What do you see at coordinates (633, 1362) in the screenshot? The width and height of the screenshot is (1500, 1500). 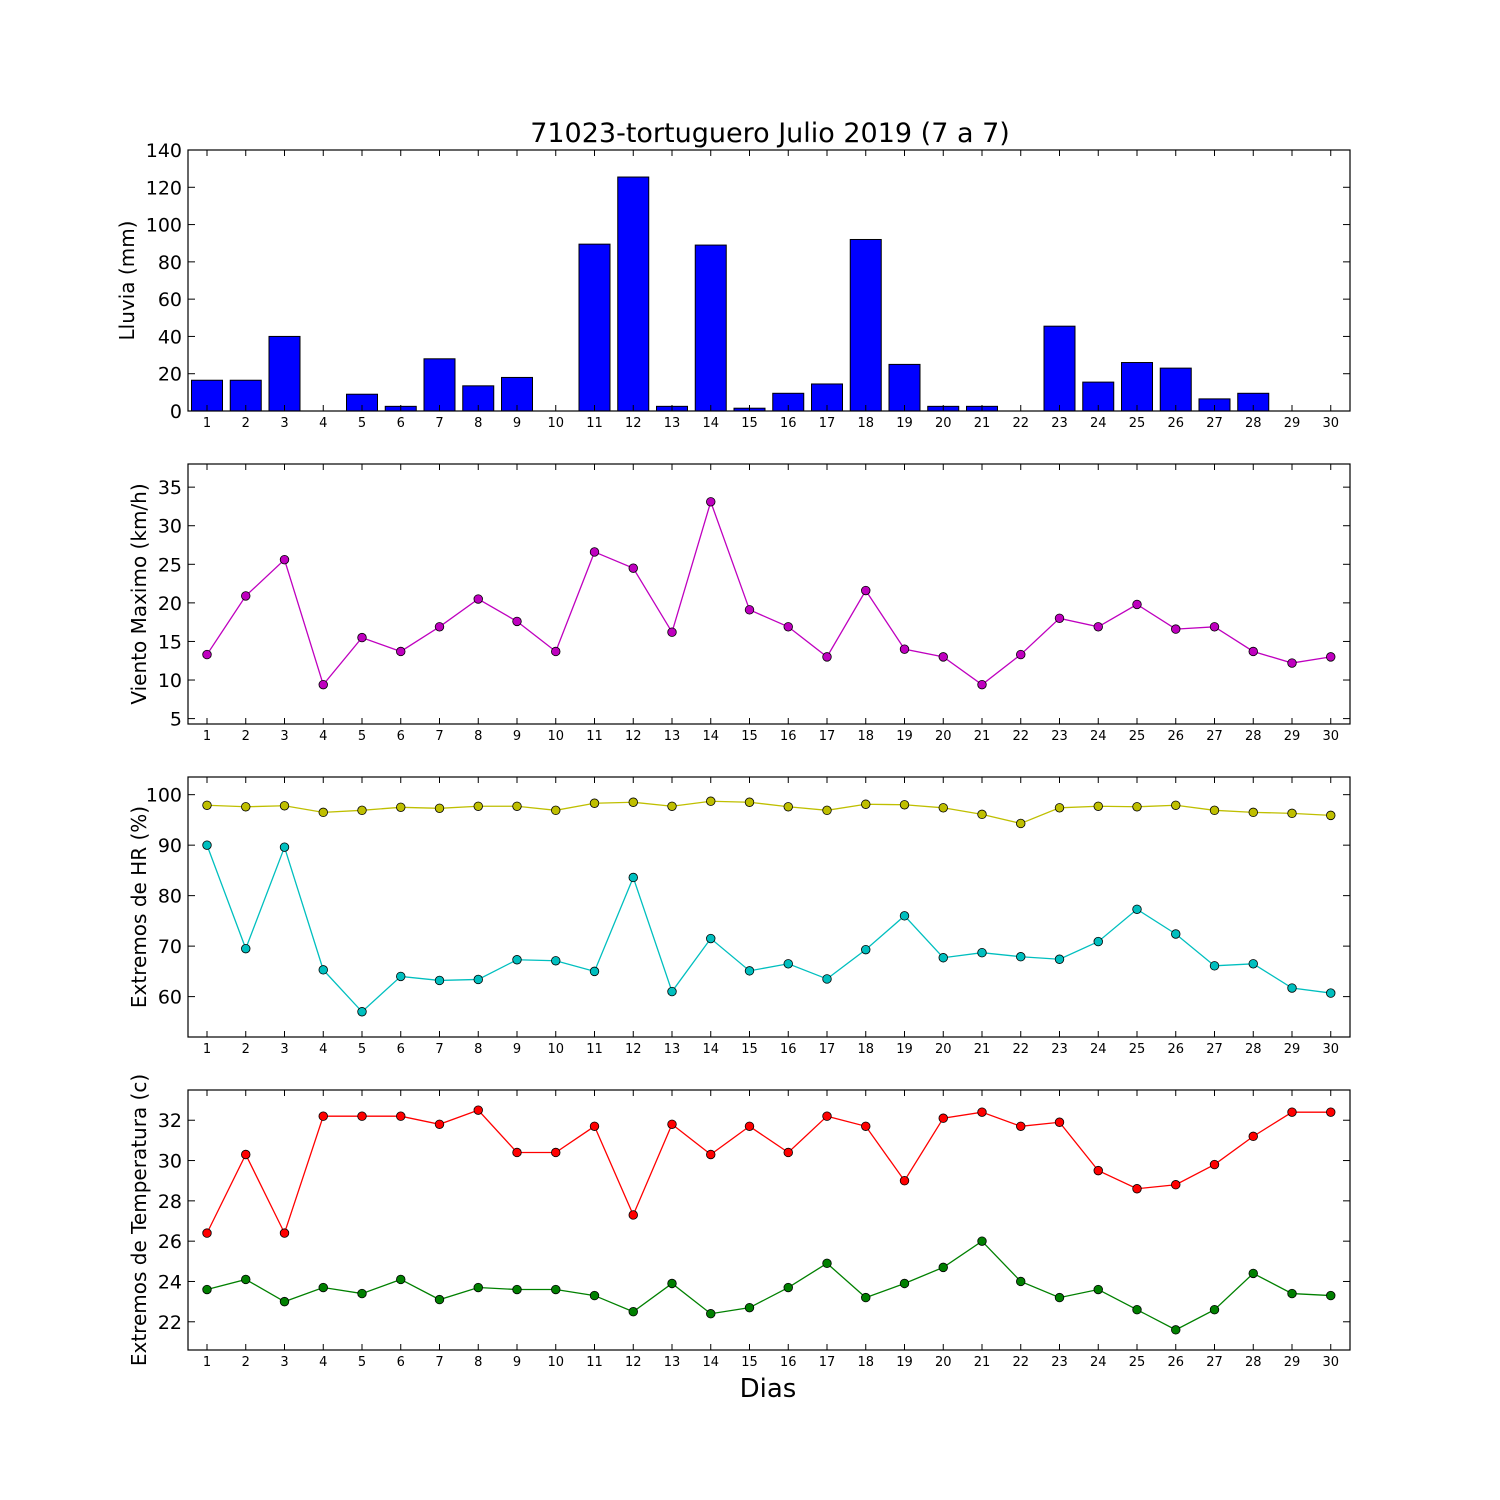 I see `x-tick-label: 12` at bounding box center [633, 1362].